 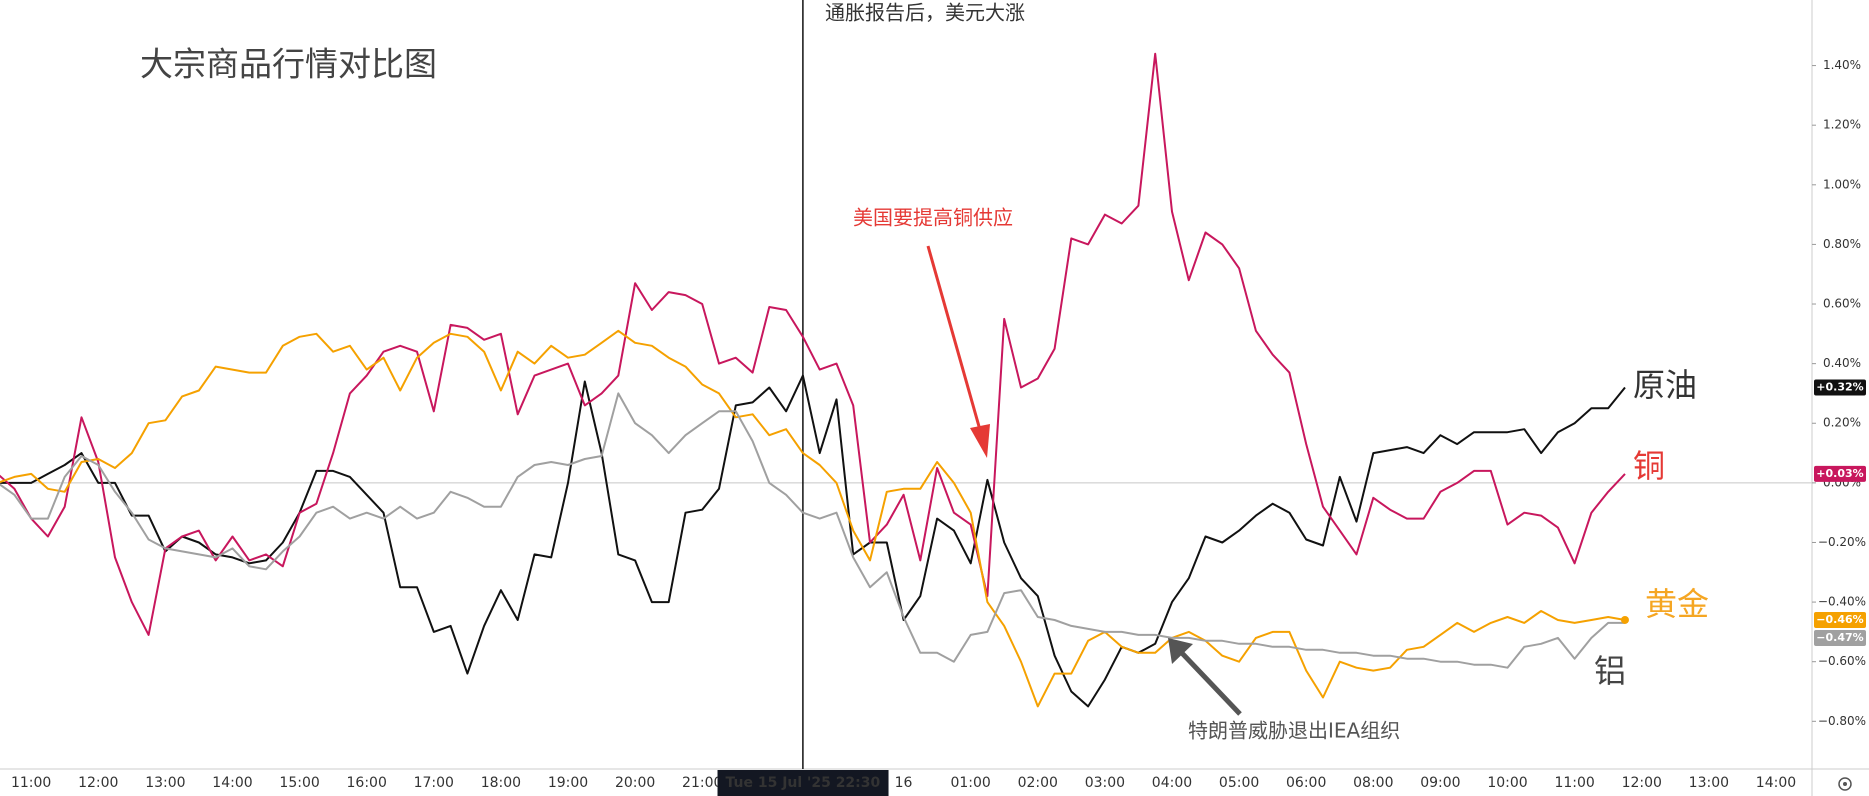 I want to click on y-tick-label: 0.60%, so click(x=1842, y=304).